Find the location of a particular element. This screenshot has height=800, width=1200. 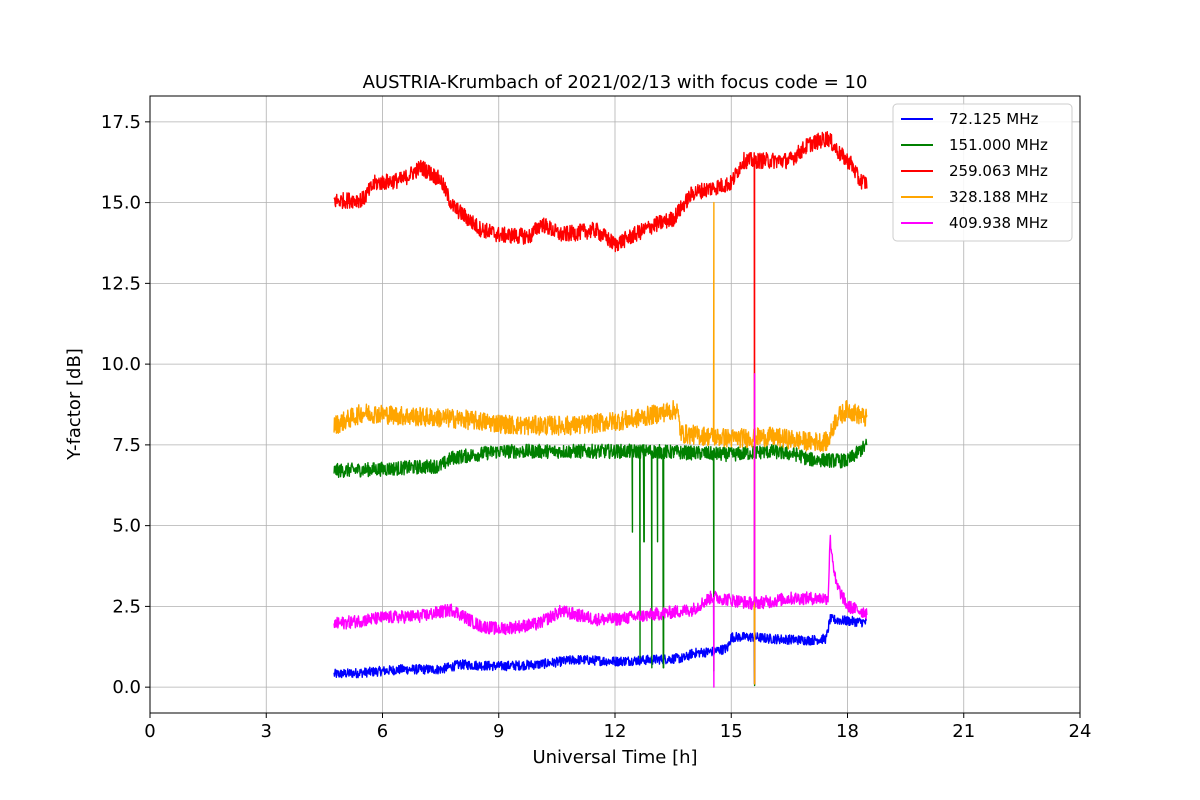

x-axis-label: Universal Time [h] is located at coordinates (614, 757).